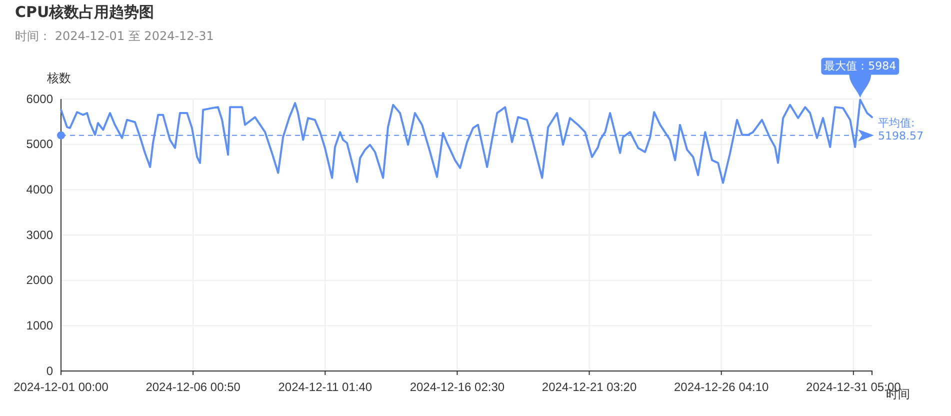  Describe the element at coordinates (40, 144) in the screenshot. I see `y-tick-label: 5000` at that location.